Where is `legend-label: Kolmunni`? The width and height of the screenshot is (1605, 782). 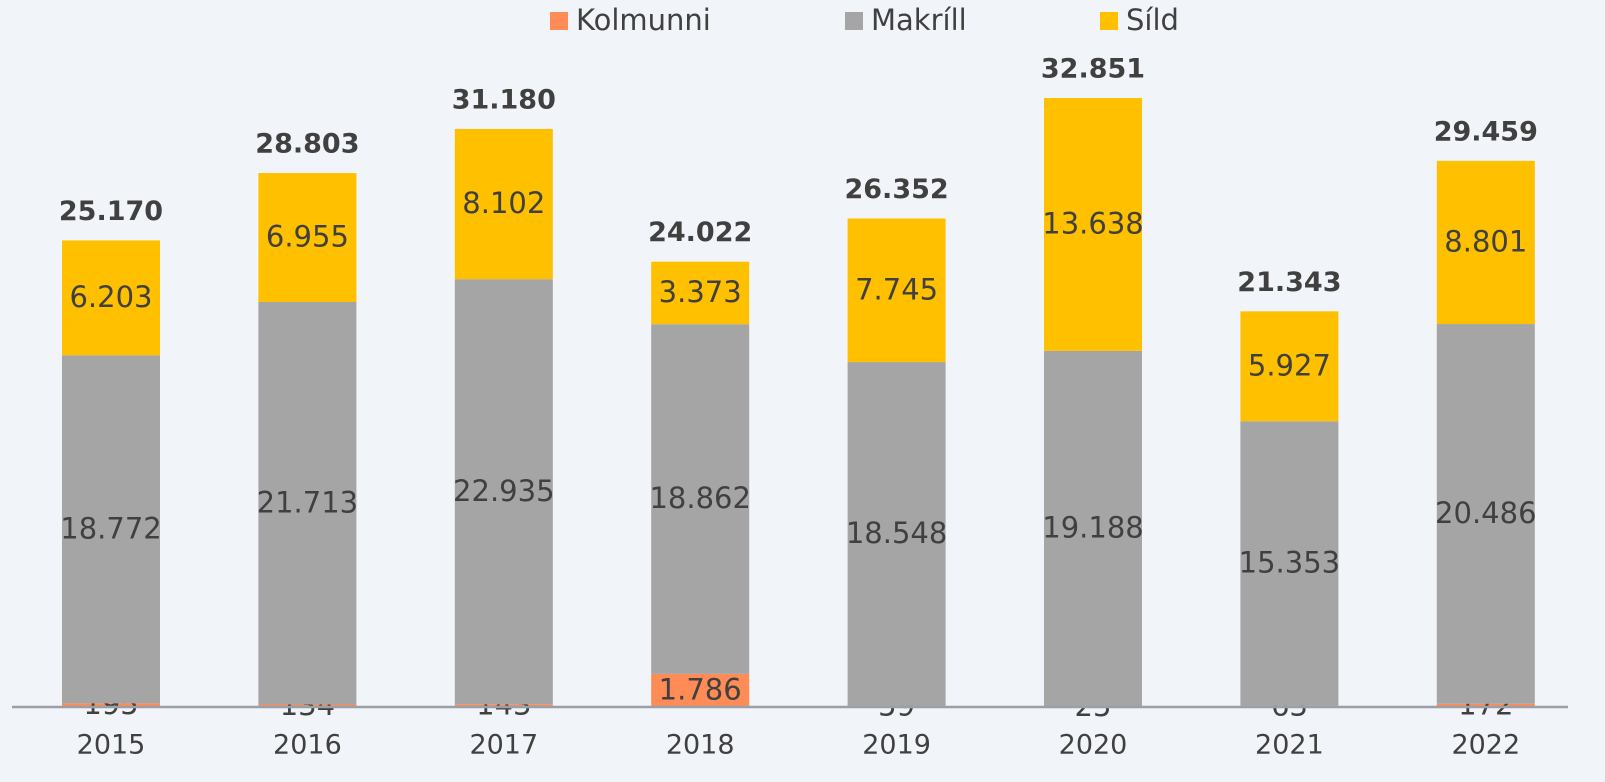 legend-label: Kolmunni is located at coordinates (643, 20).